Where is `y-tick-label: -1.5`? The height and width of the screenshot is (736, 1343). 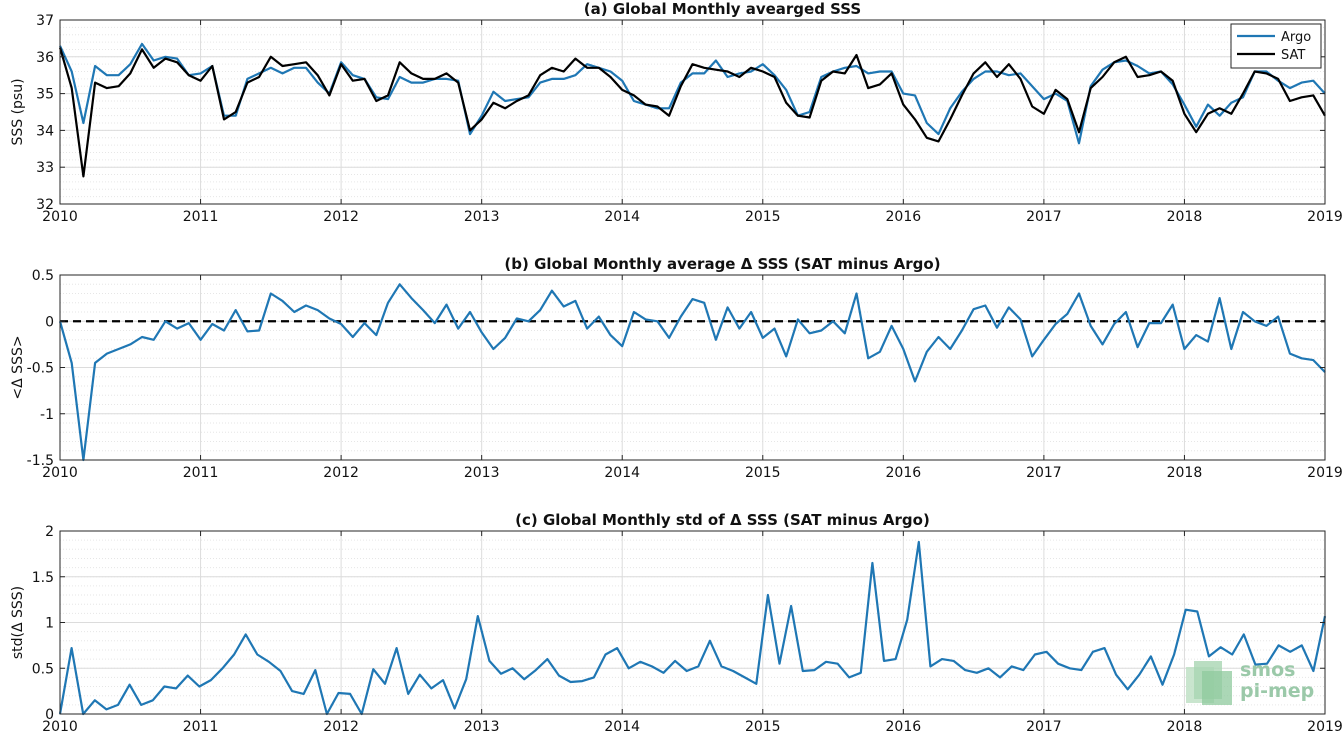 y-tick-label: -1.5 is located at coordinates (40, 461).